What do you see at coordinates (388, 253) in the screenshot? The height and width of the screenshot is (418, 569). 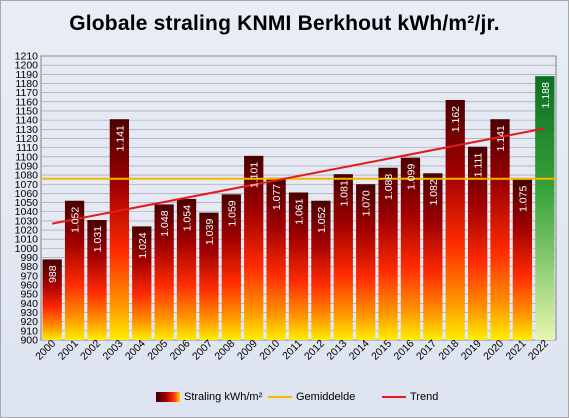 I see `bar-2015` at bounding box center [388, 253].